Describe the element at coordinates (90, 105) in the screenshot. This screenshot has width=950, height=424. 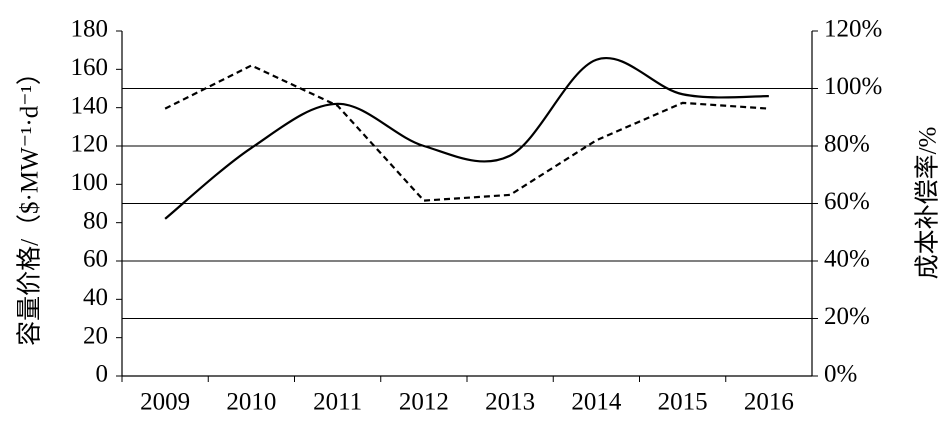
I see `y-tick-label: 140` at that location.